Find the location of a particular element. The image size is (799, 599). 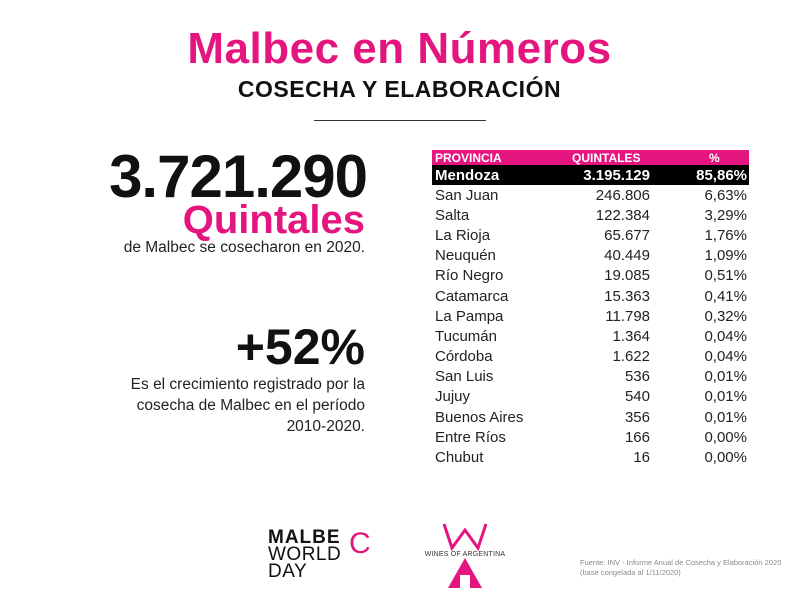

cell-quintales: 122.384 is located at coordinates (622, 215).